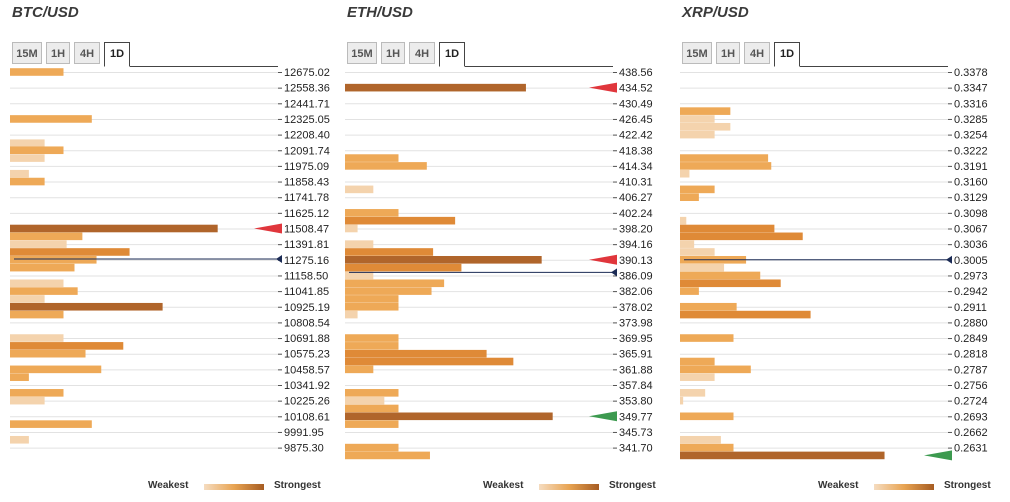 This screenshot has height=502, width=1010. Describe the element at coordinates (307, 308) in the screenshot. I see `btc-price-label: 10925.19` at that location.